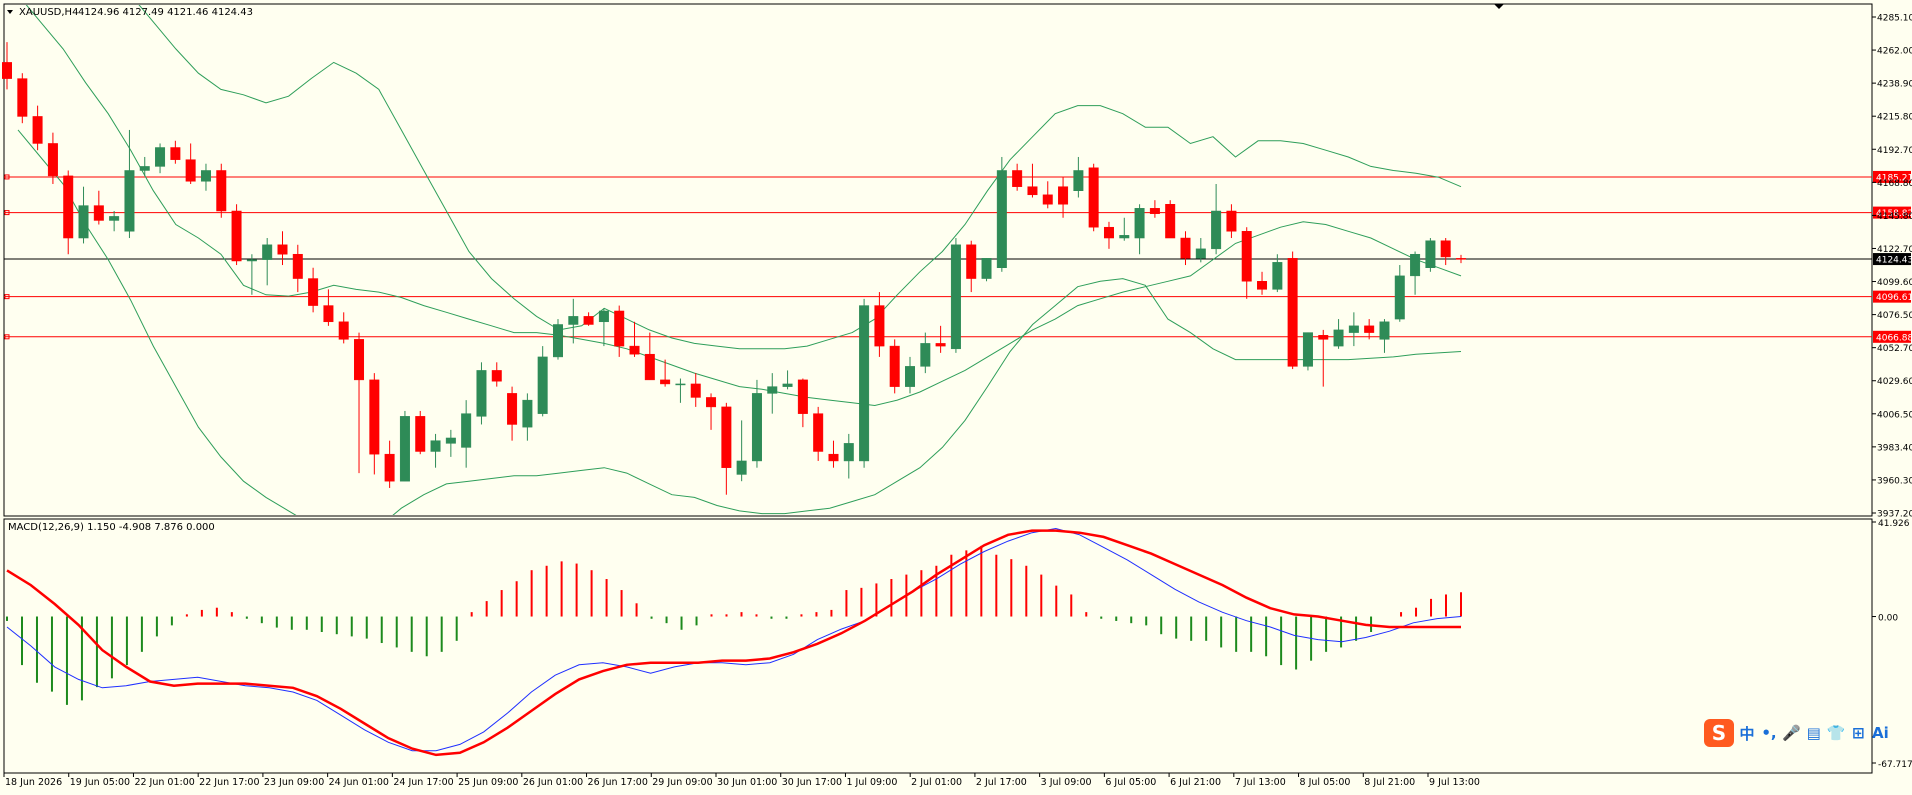 This screenshot has height=795, width=1912. I want to click on time-axis-label: 24 Jun 17:00, so click(423, 782).